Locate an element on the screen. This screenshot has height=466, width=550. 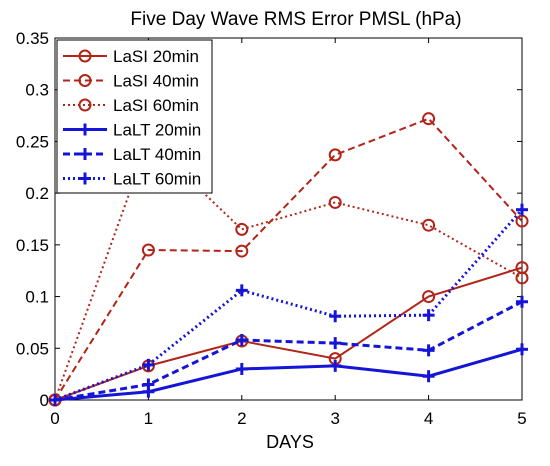
y-tick-label: 0.1 is located at coordinates (37, 297).